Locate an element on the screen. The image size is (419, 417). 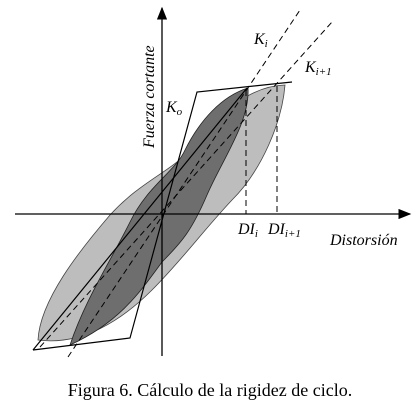
ki1-label: Ki+1 is located at coordinates (318, 68).